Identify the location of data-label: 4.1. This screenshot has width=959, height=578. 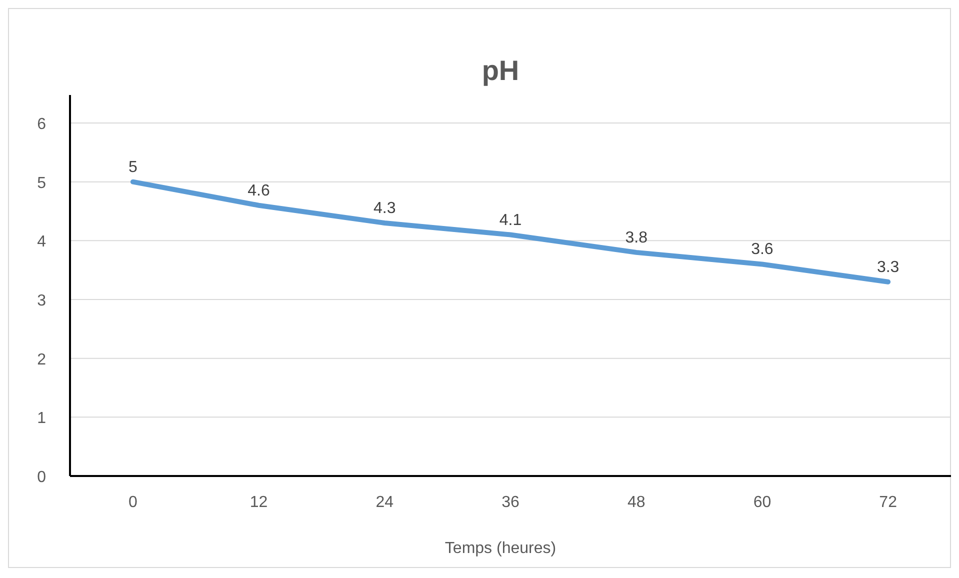
(510, 220).